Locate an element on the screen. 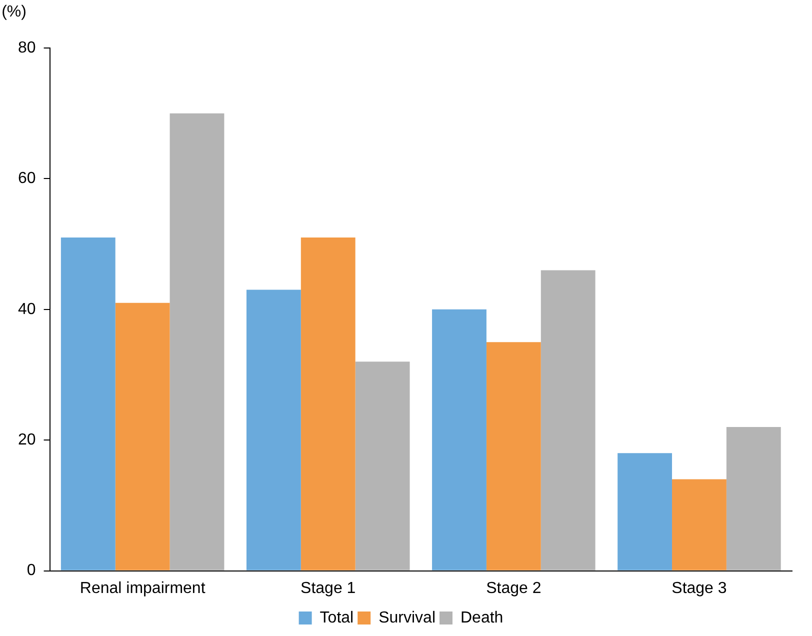 This screenshot has width=812, height=636. y-tick-label: 0 is located at coordinates (31, 571).